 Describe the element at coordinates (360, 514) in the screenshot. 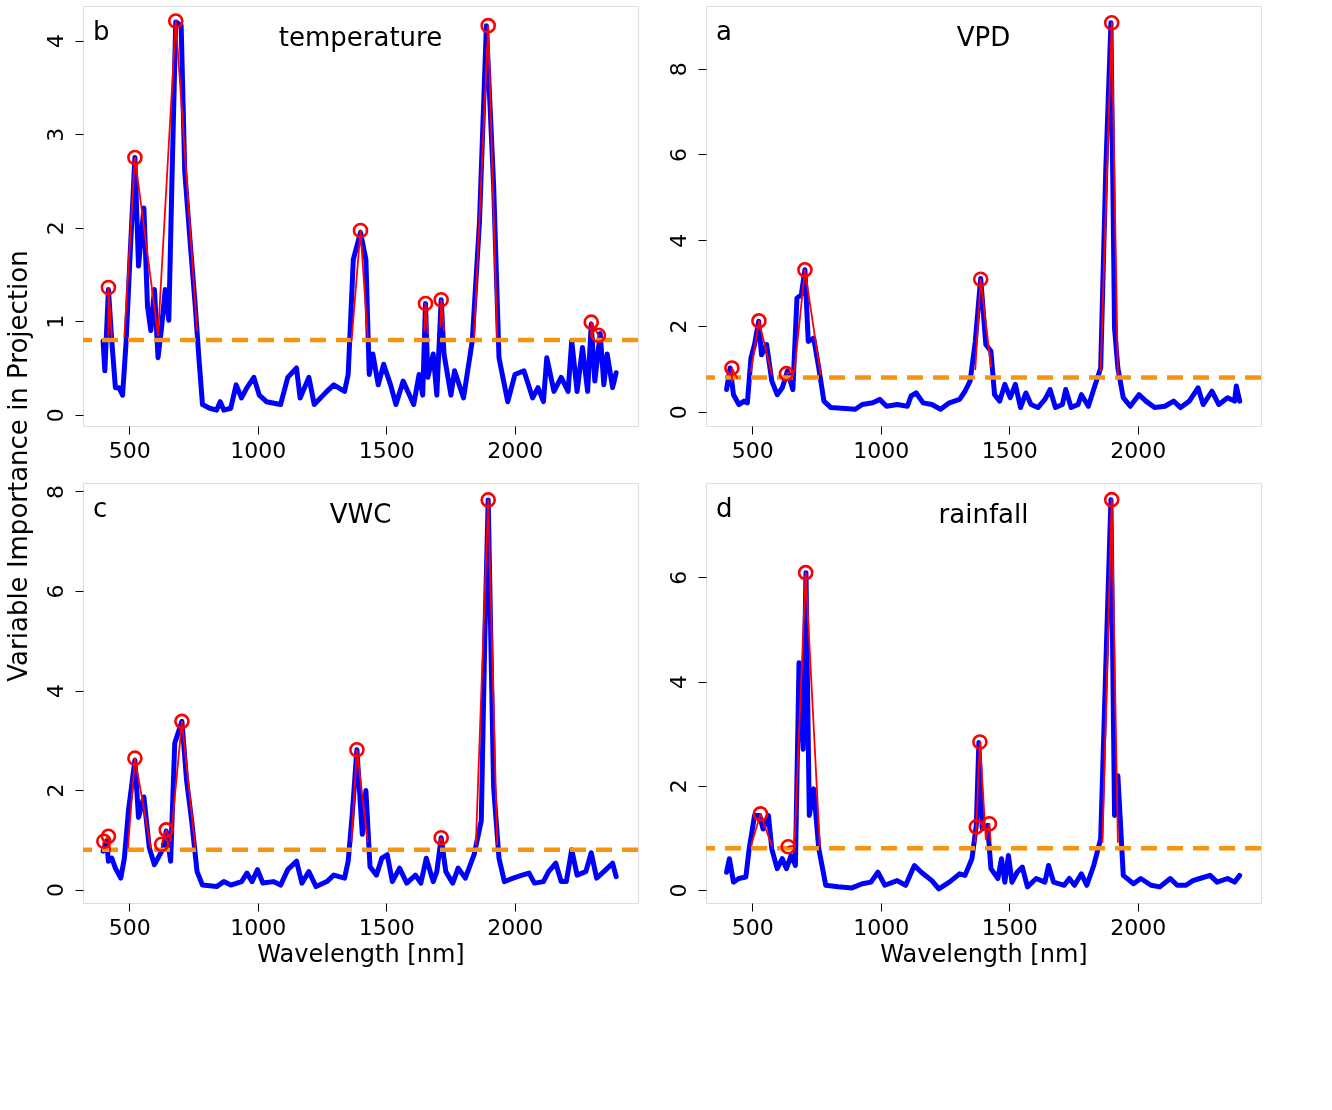

I see `text: VWC` at that location.